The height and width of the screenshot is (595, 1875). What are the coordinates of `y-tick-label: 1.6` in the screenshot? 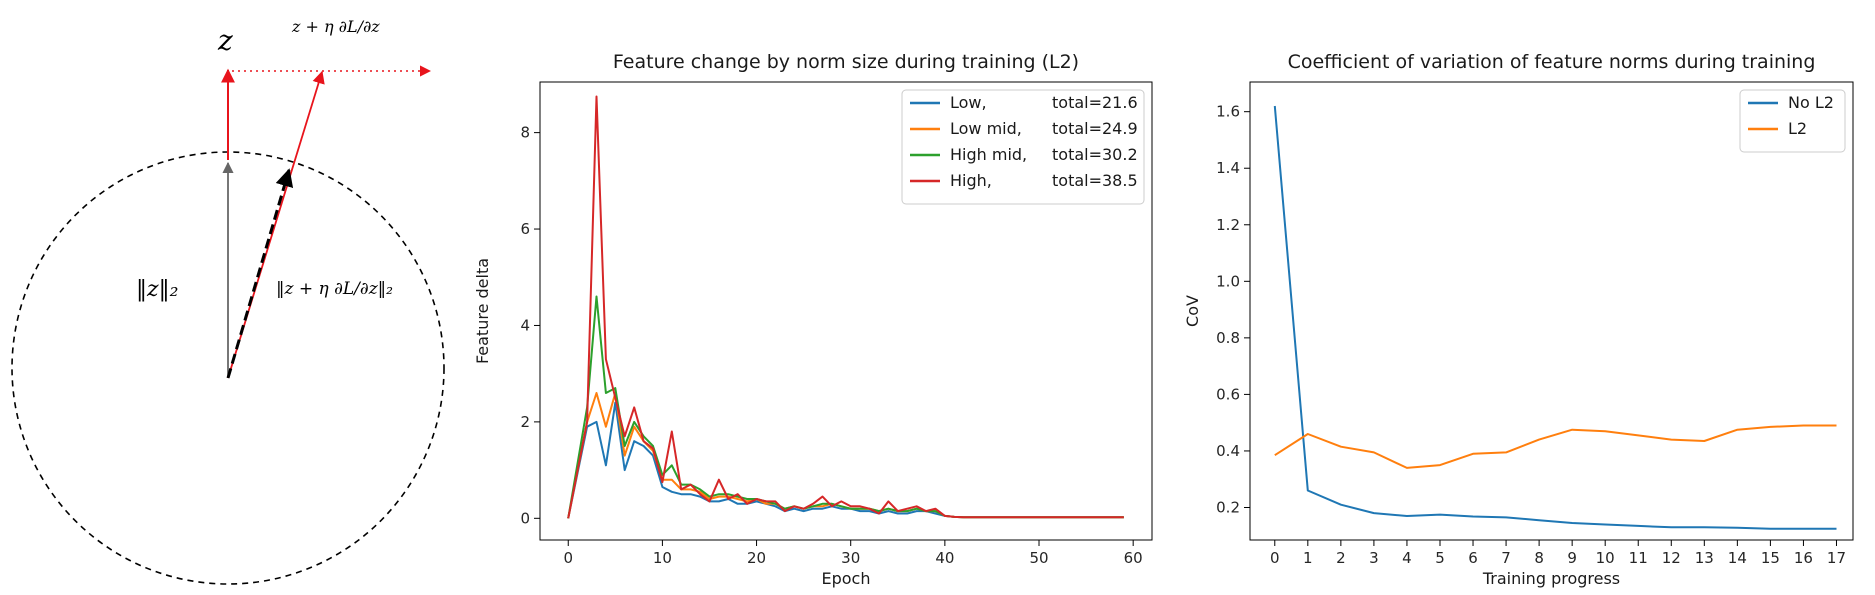 It's located at (1228, 112).